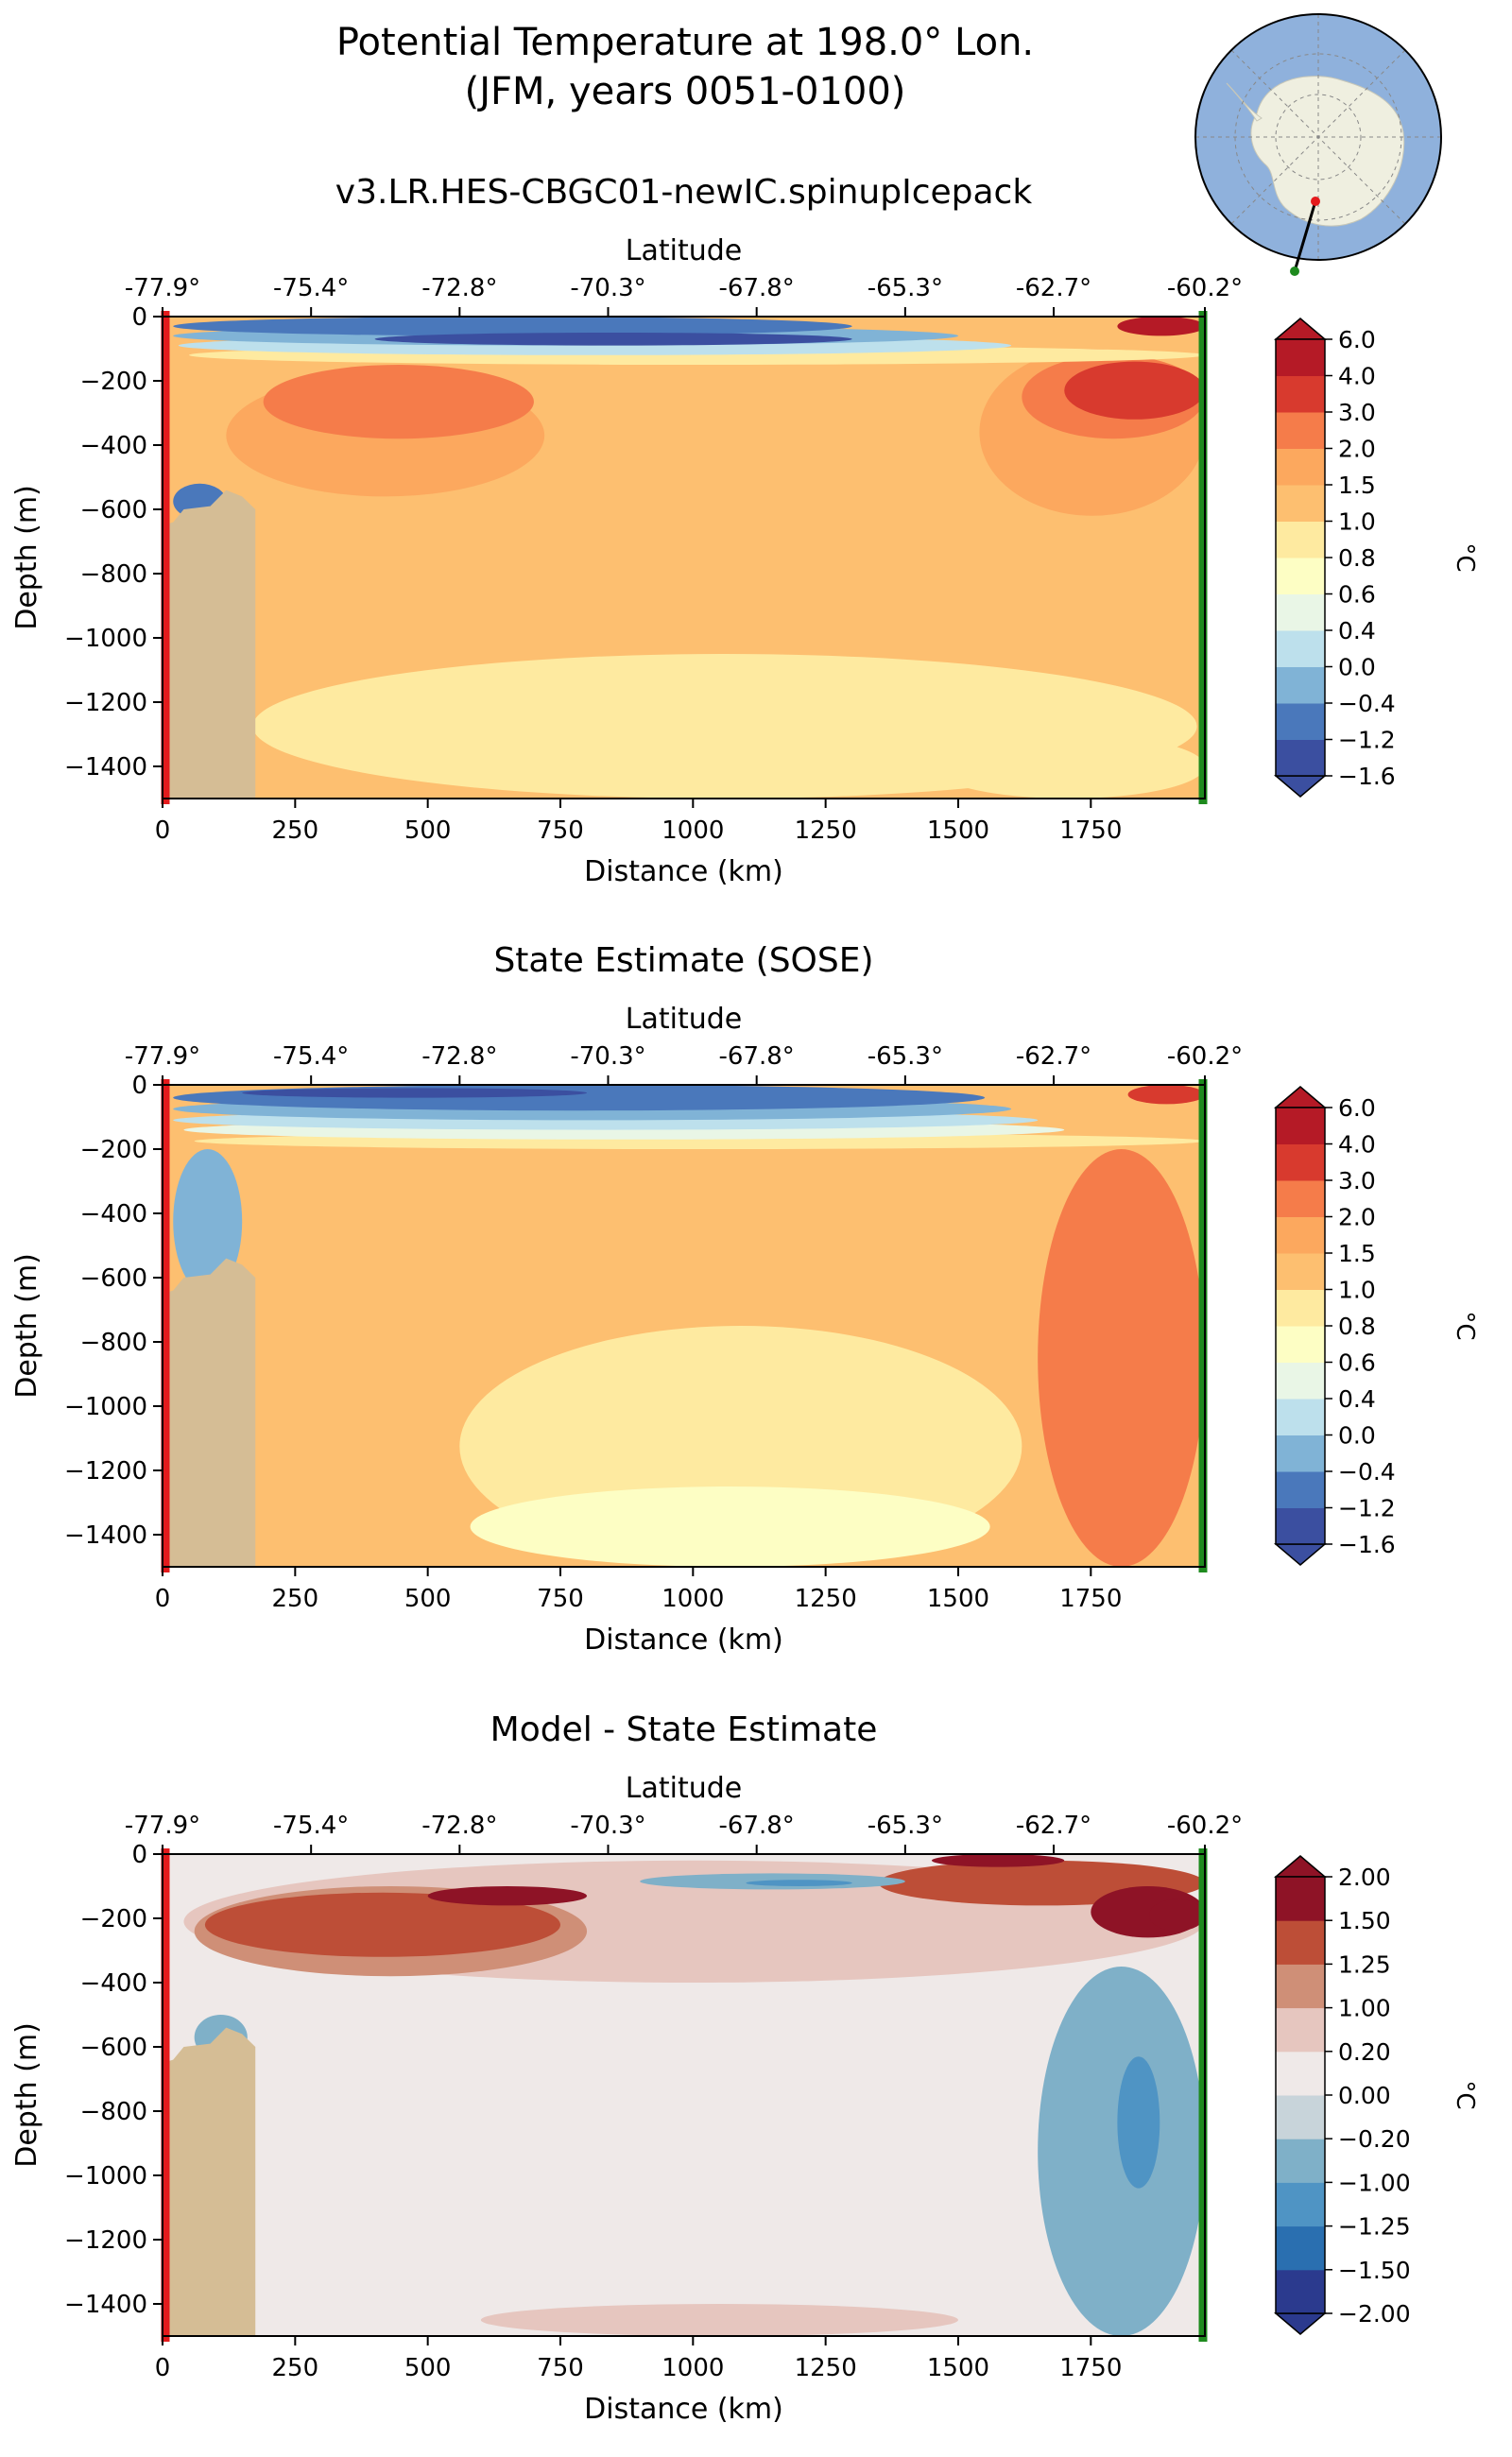 The width and height of the screenshot is (1512, 2457). I want to click on top-tick-label: -67.8°, so click(757, 1826).